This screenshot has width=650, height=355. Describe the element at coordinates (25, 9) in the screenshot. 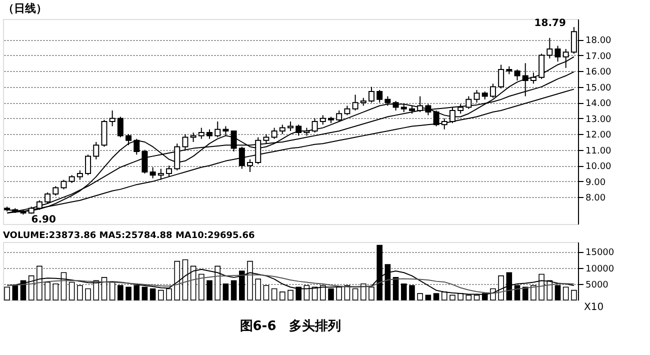

I see `chart-title: （日线）` at that location.